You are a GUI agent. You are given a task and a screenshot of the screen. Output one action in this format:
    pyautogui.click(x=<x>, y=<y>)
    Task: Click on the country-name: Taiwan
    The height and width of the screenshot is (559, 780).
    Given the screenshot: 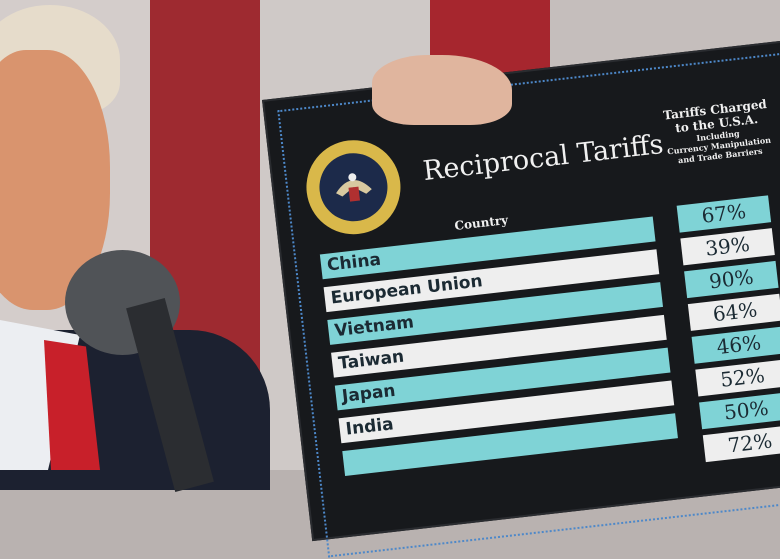 What is the action you would take?
    pyautogui.click(x=371, y=360)
    